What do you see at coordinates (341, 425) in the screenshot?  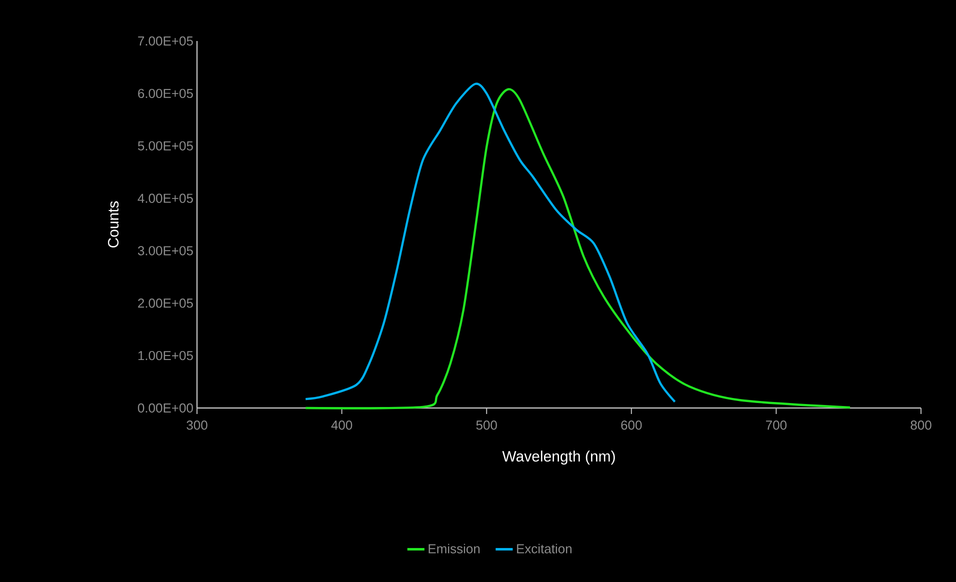 I see `x-tick-label: 400` at bounding box center [341, 425].